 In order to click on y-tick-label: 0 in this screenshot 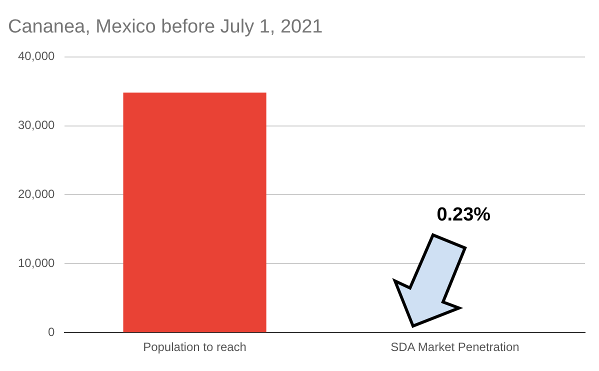, I will do `click(52, 331)`.